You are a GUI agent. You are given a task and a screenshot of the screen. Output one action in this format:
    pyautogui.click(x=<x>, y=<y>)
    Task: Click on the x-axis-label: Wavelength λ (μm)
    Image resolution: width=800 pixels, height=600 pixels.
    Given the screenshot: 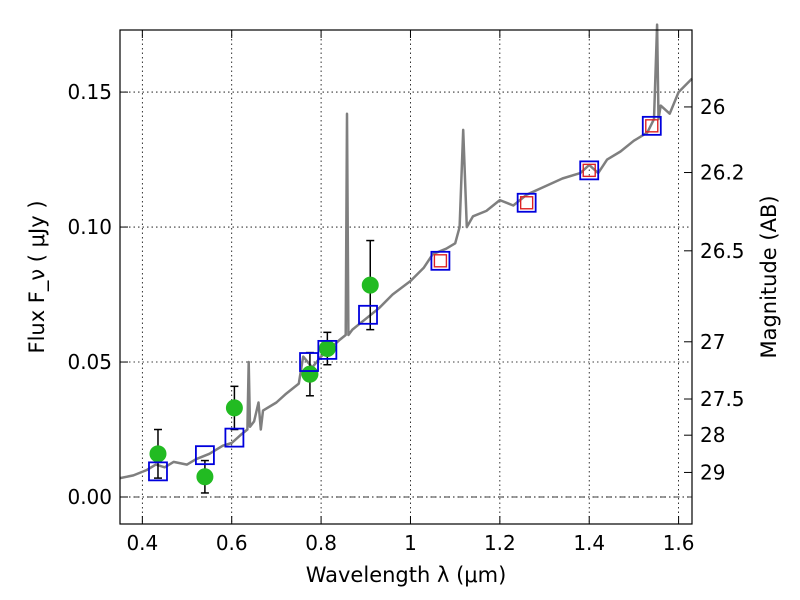 What is the action you would take?
    pyautogui.click(x=406, y=575)
    